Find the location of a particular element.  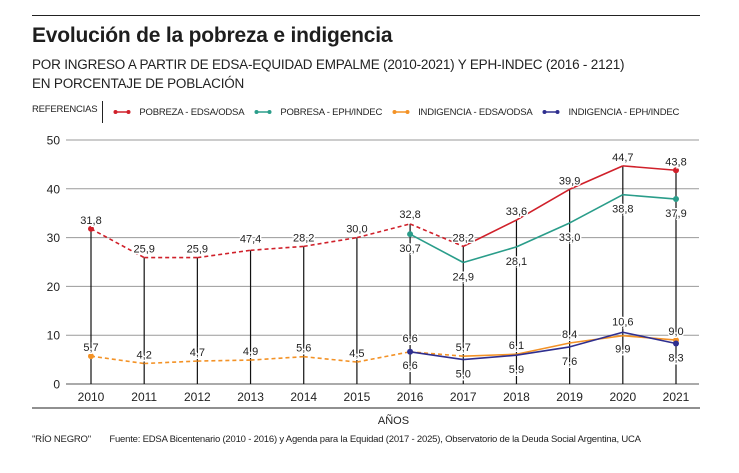

data-label: 4,7 is located at coordinates (197, 353).